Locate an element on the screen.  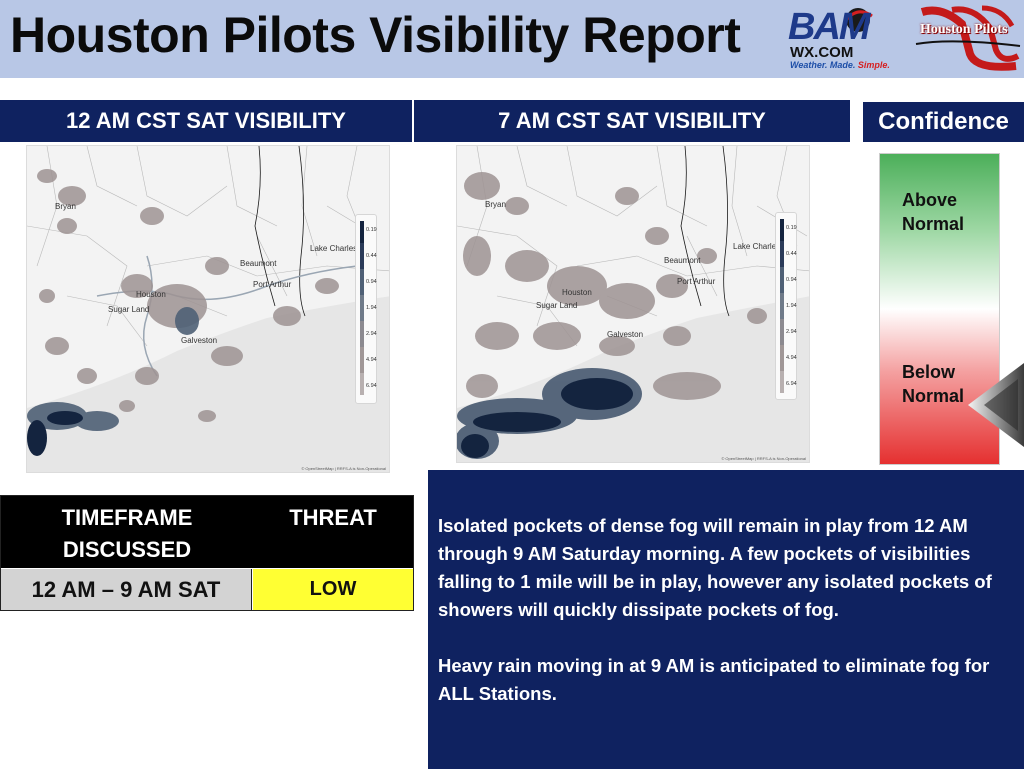
bam-logo-word: BAM is located at coordinates (829, 27).